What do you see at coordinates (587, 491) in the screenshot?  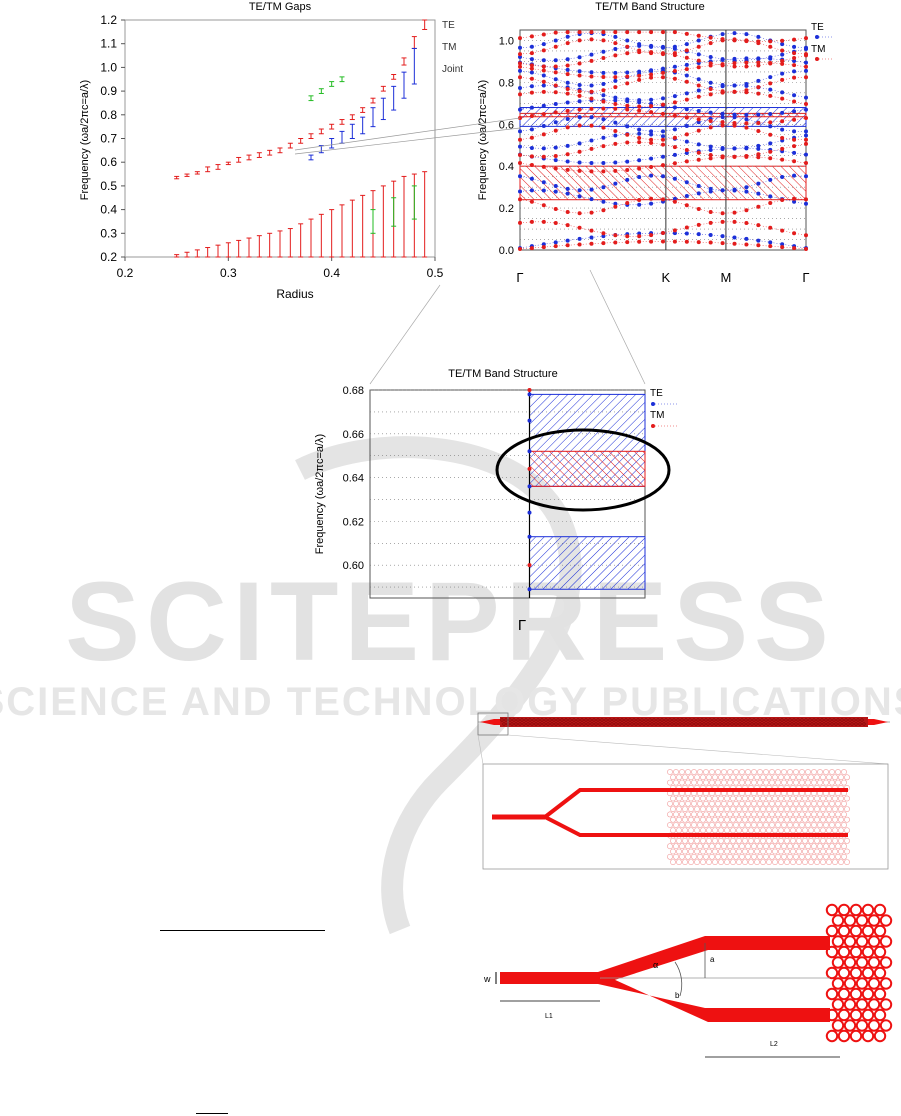 I see `zoom-gap-regions` at bounding box center [587, 491].